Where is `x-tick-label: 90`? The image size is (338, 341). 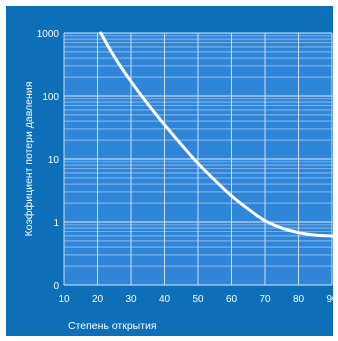 x-tick-label: 90 is located at coordinates (329, 299).